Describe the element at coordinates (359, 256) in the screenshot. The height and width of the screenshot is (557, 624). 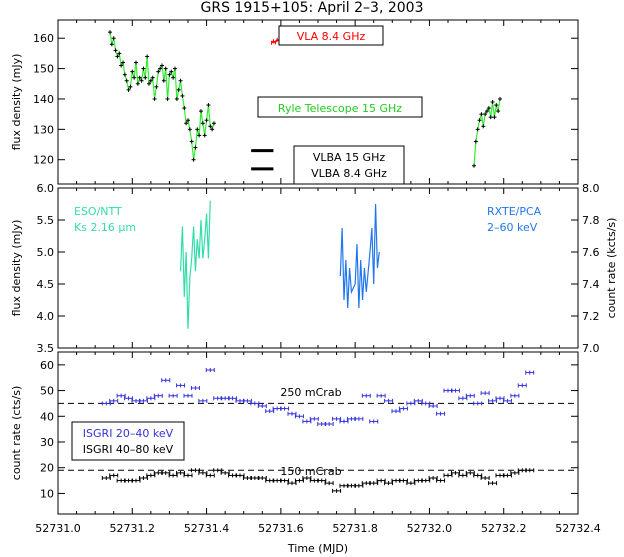
I see `rxte-series-line` at that location.